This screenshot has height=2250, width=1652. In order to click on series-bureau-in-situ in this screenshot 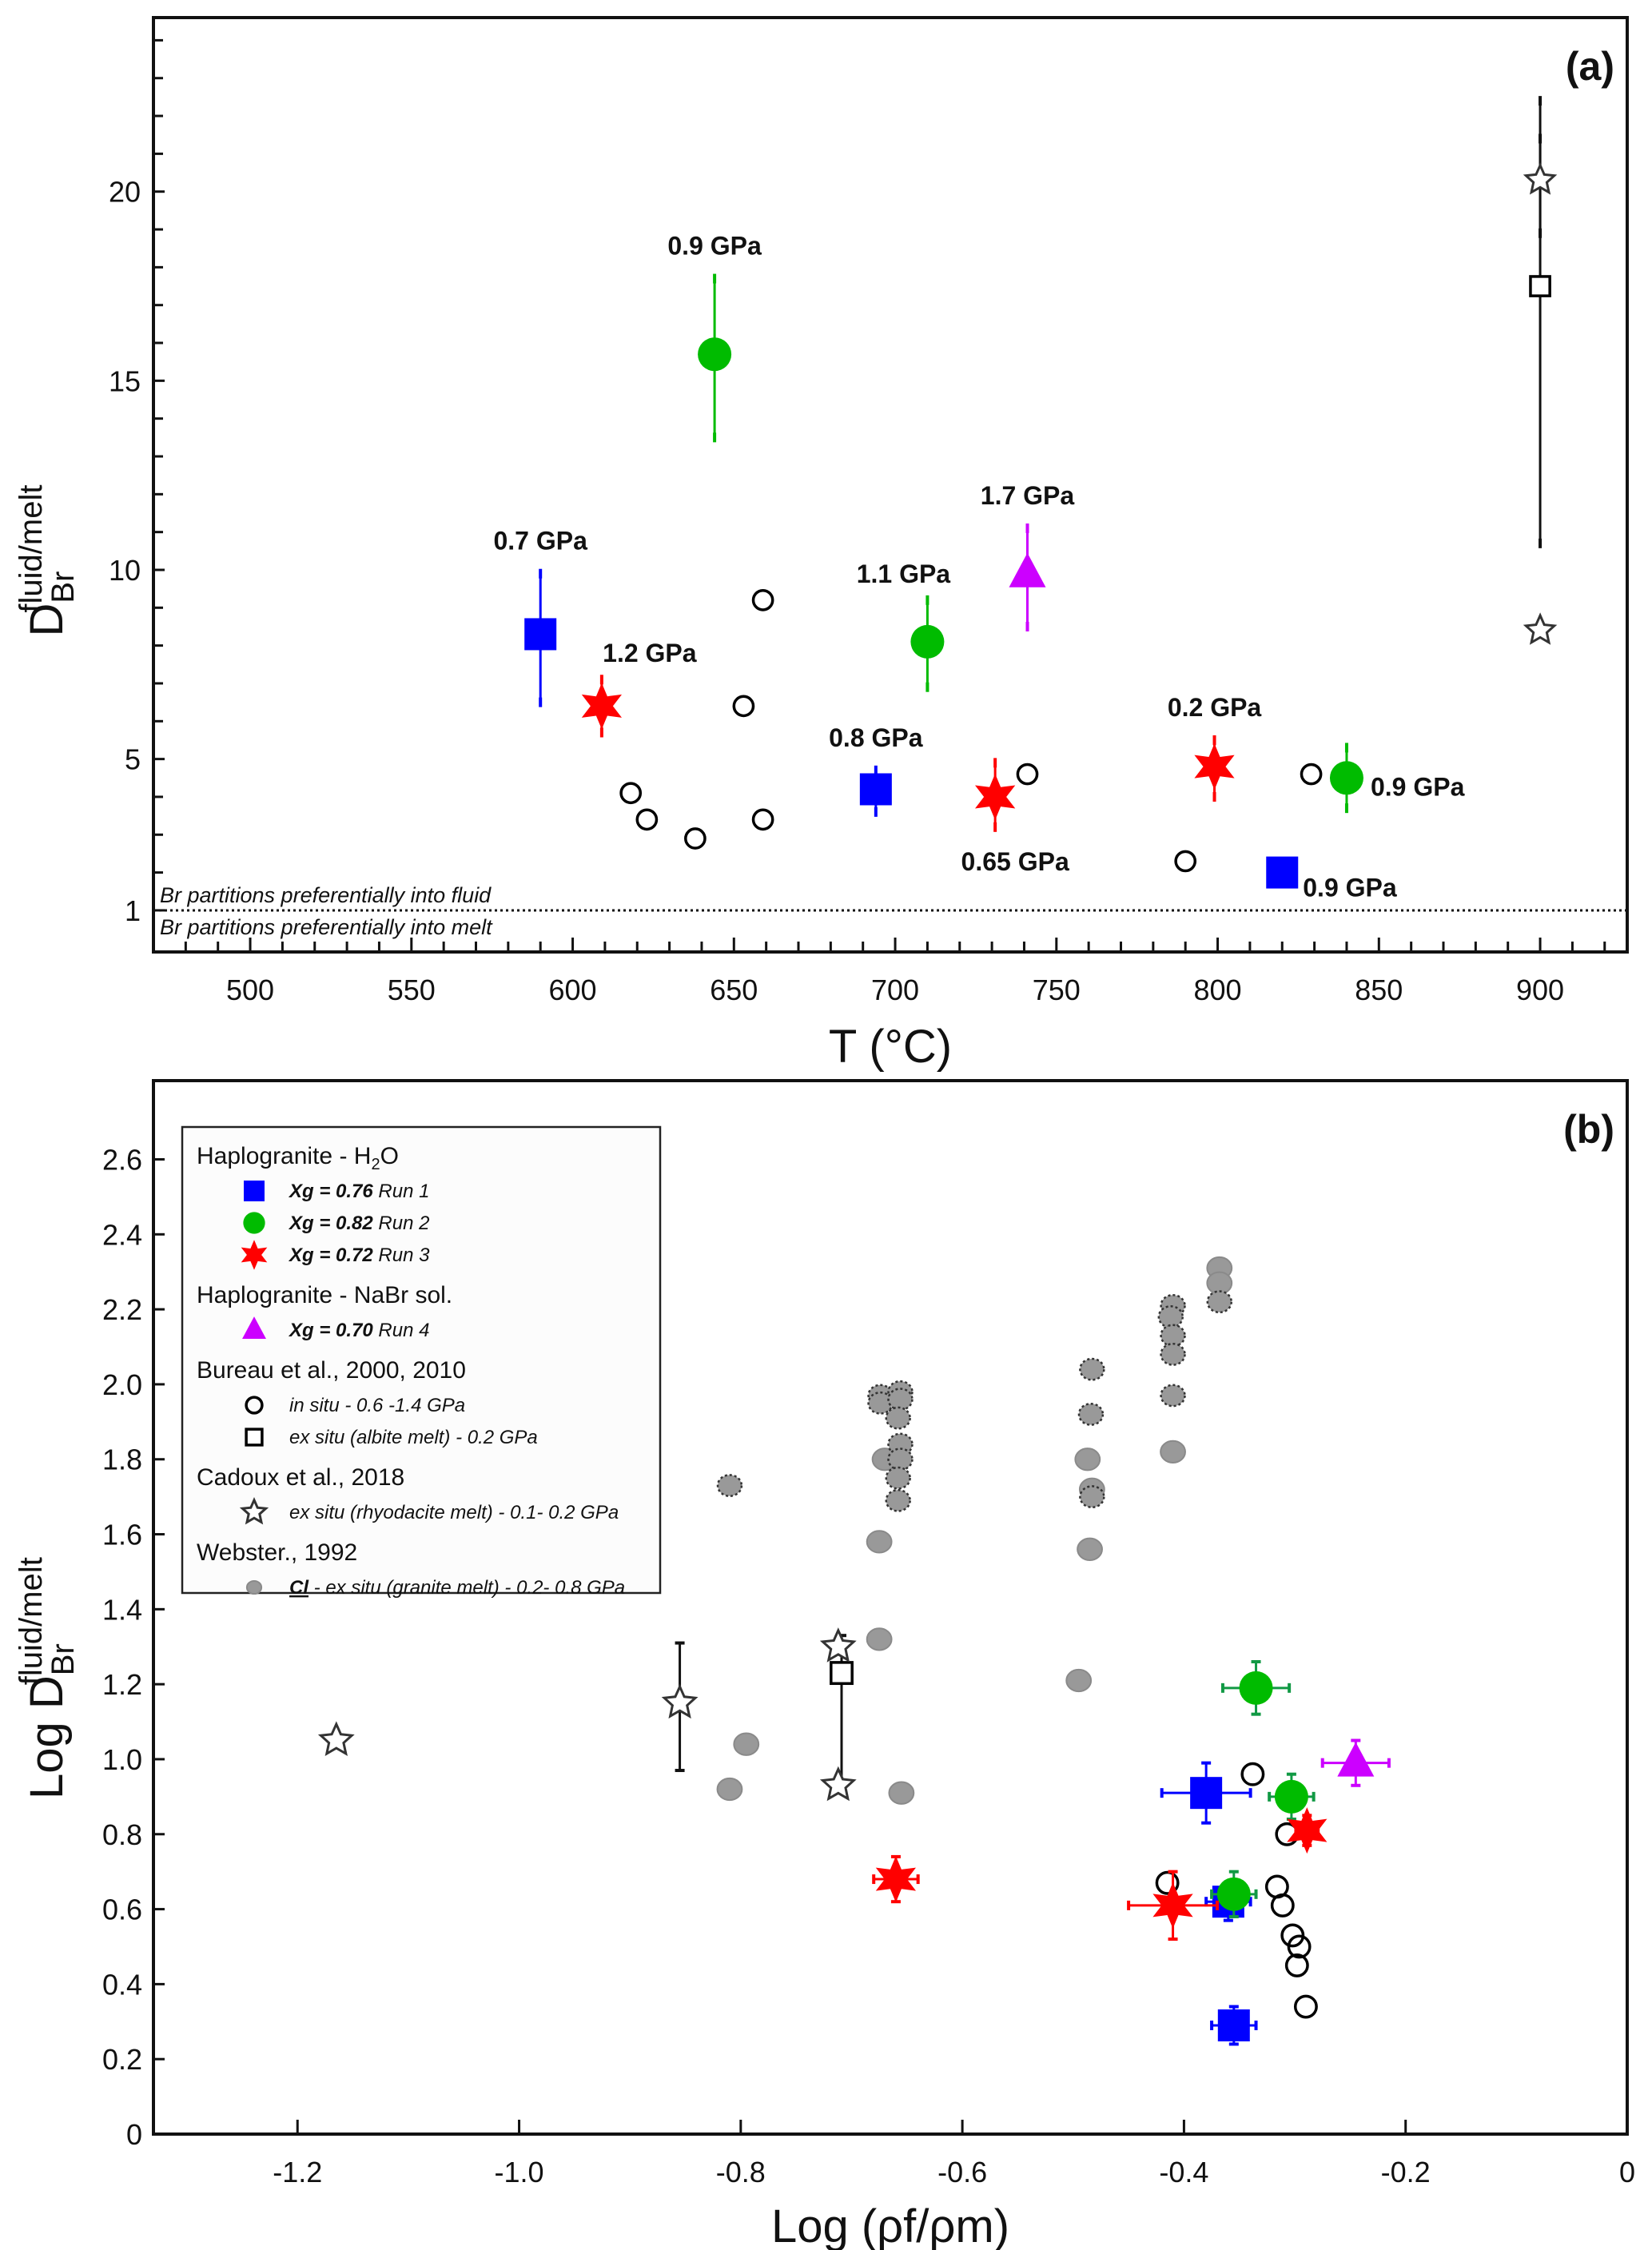, I will do `click(971, 731)`.